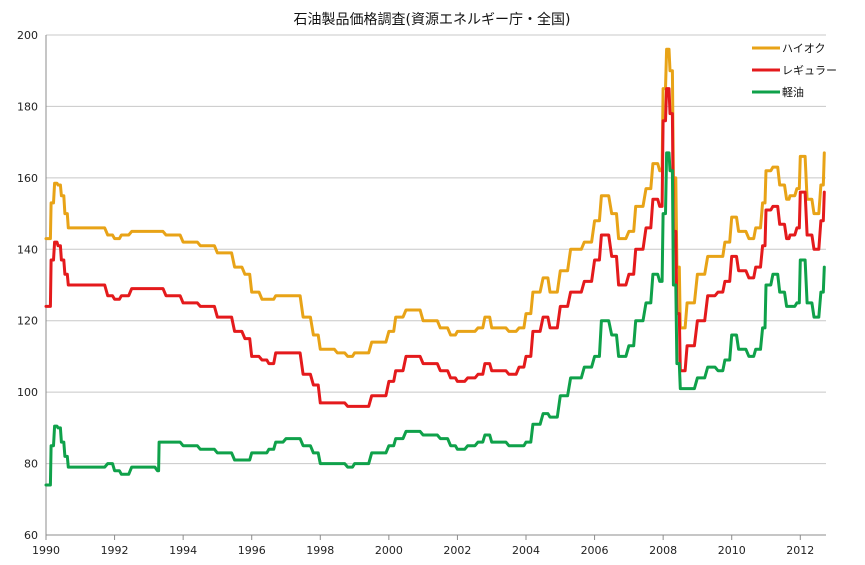 The width and height of the screenshot is (865, 565). I want to click on x-tick-label: 2010, so click(732, 550).